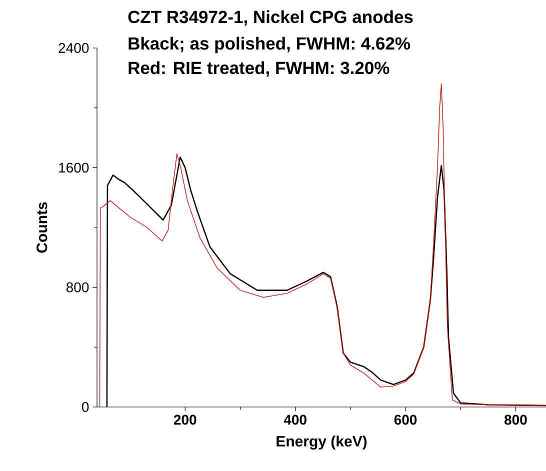 The height and width of the screenshot is (471, 546). I want to click on chart-title: CZT R34972-1, Nickel CPG anodes, so click(270, 18).